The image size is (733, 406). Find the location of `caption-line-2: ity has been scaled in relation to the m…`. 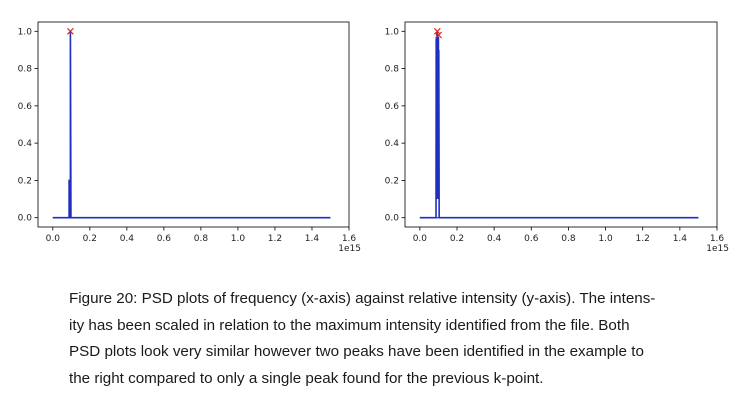

caption-line-2: ity has been scaled in relation to the m… is located at coordinates (349, 325).